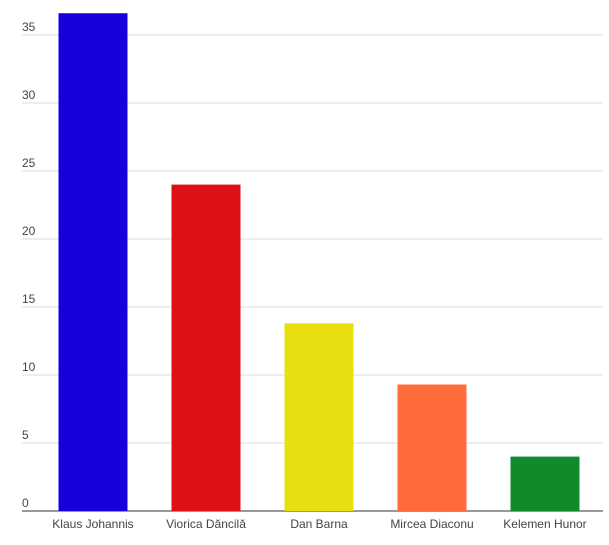 The image size is (609, 545). What do you see at coordinates (206, 524) in the screenshot?
I see `x-tick-label: Viorica Dăncilă` at bounding box center [206, 524].